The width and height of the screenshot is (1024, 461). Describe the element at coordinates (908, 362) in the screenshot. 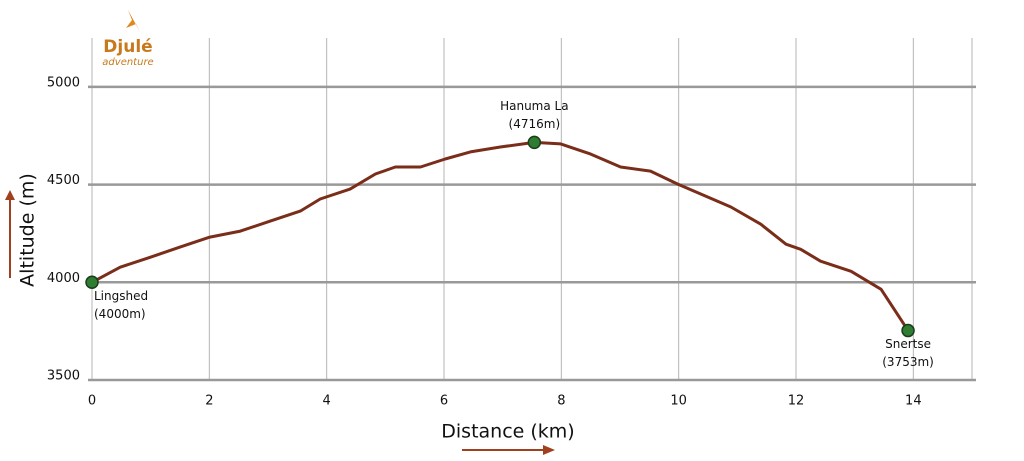

I see `marker-label: (3753m)` at that location.